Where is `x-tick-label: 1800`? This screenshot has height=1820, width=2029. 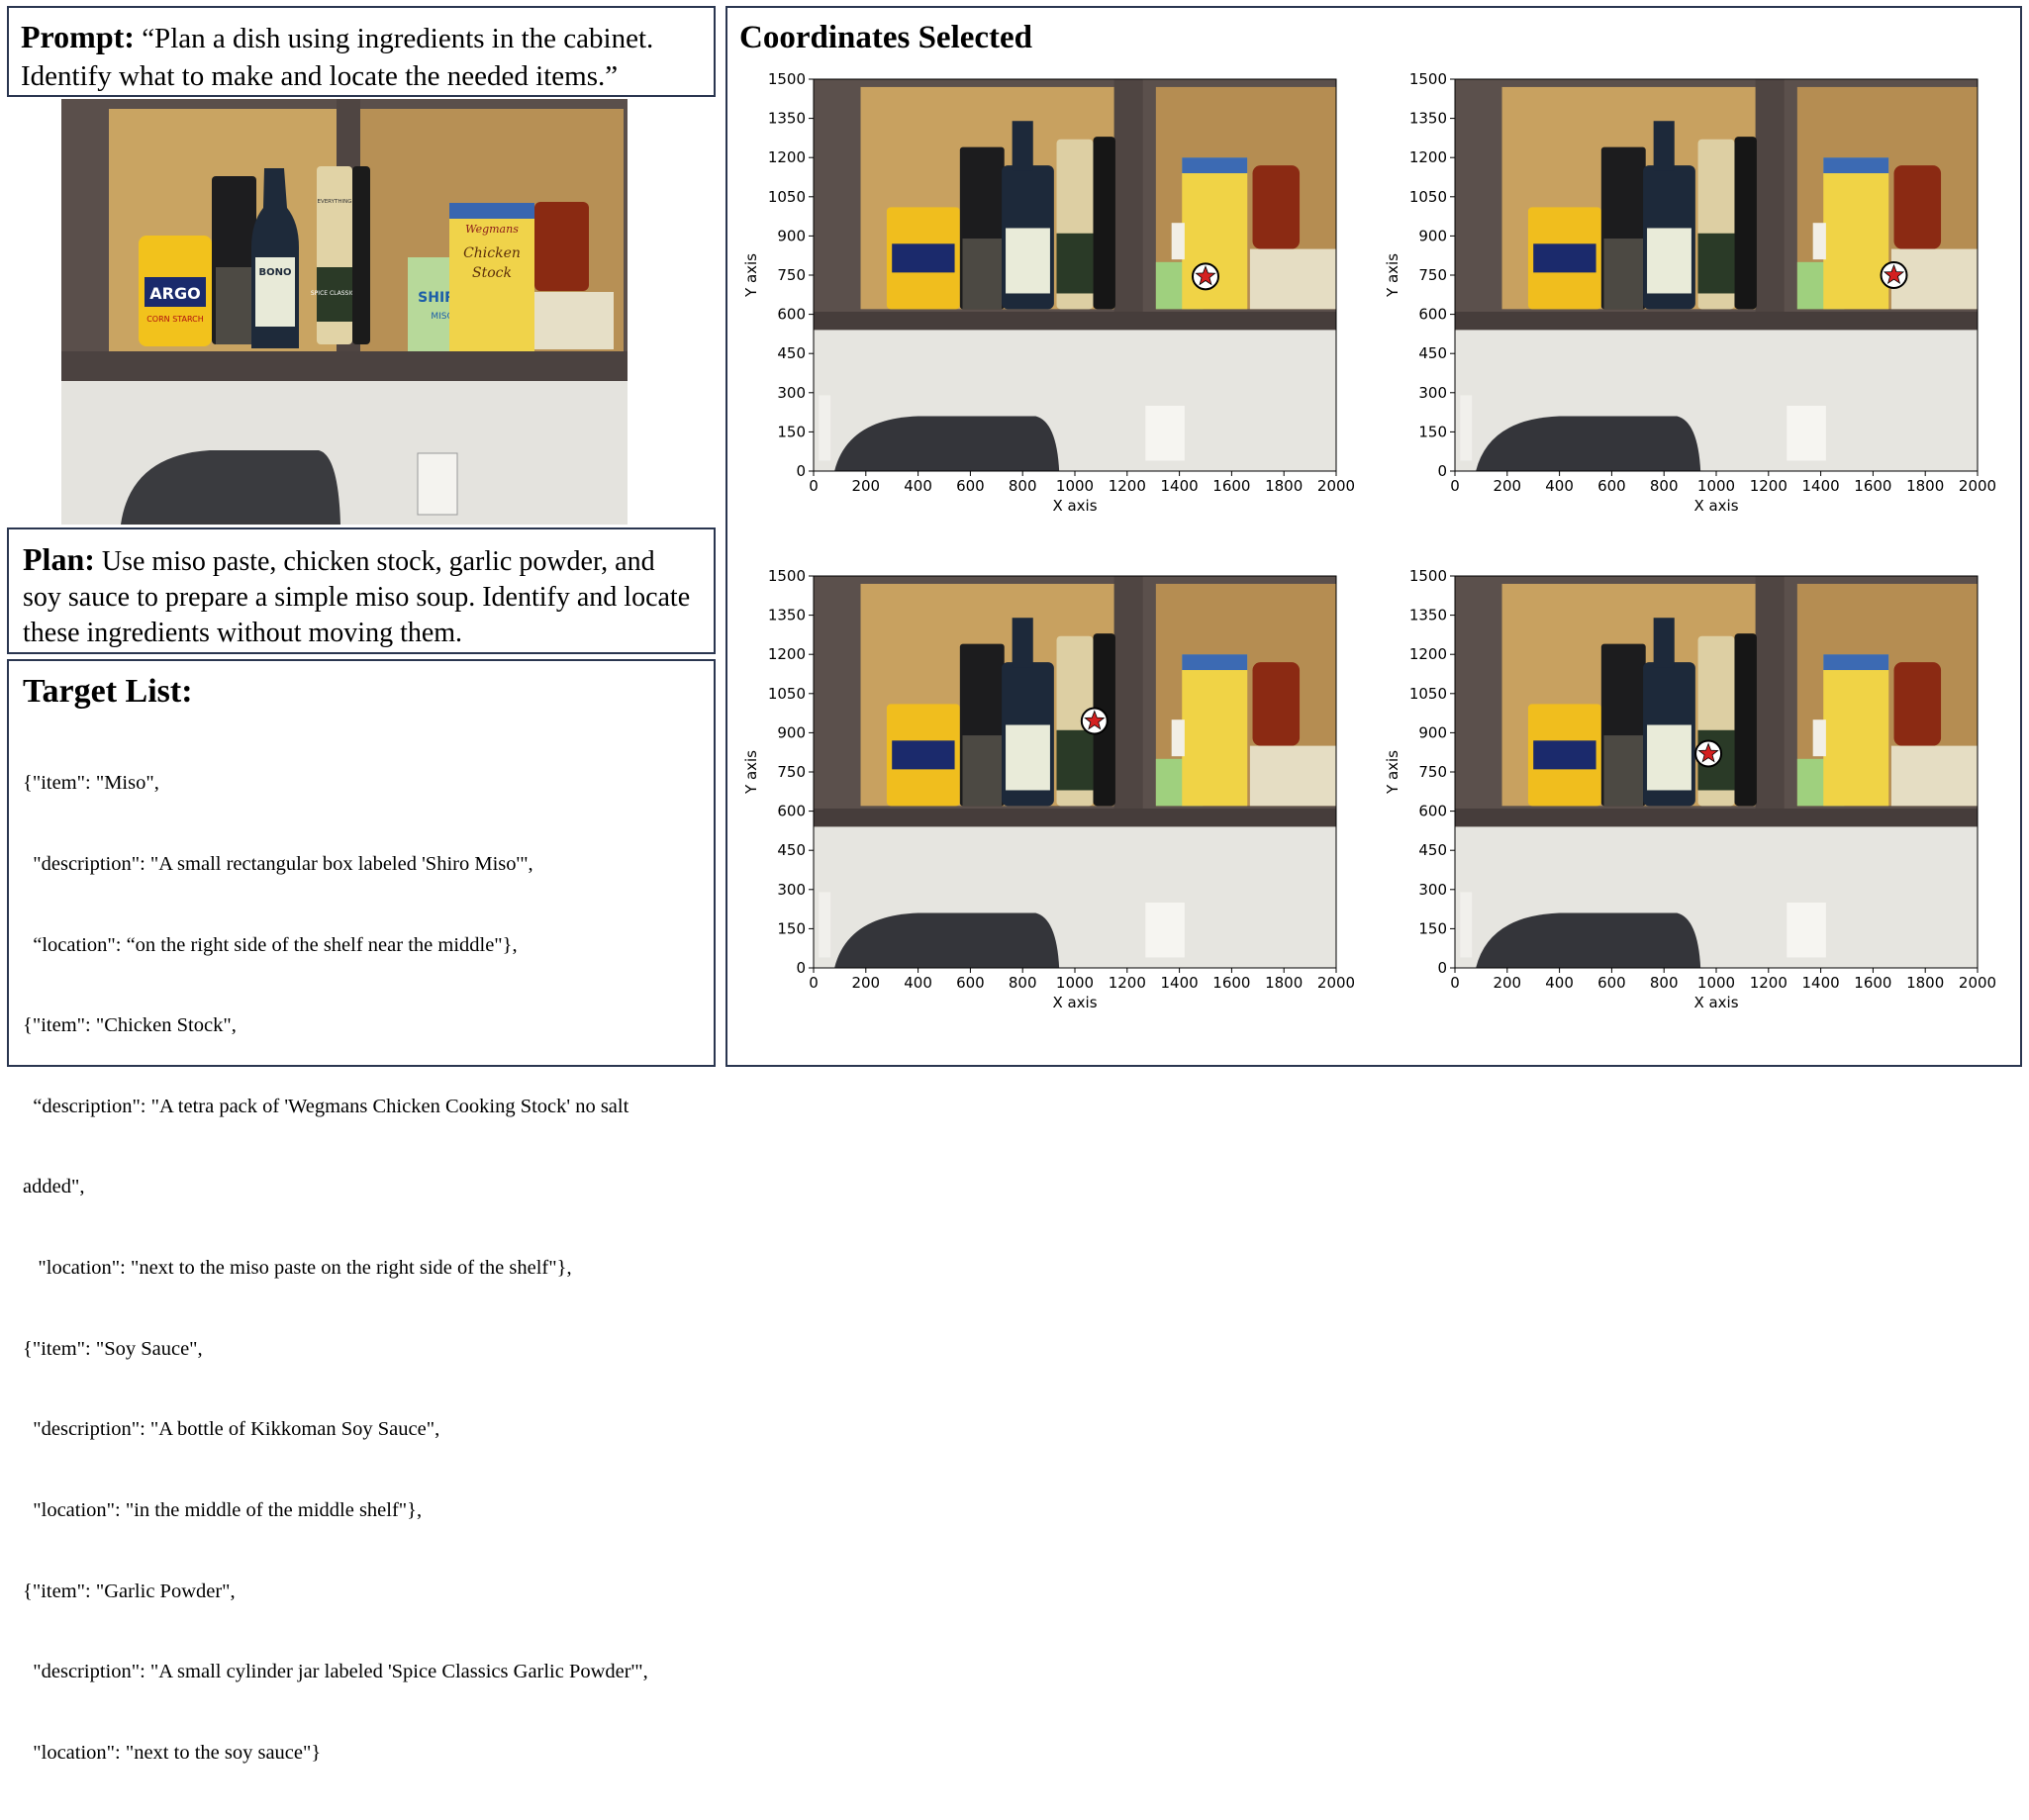 x-tick-label: 1800 is located at coordinates (1284, 486).